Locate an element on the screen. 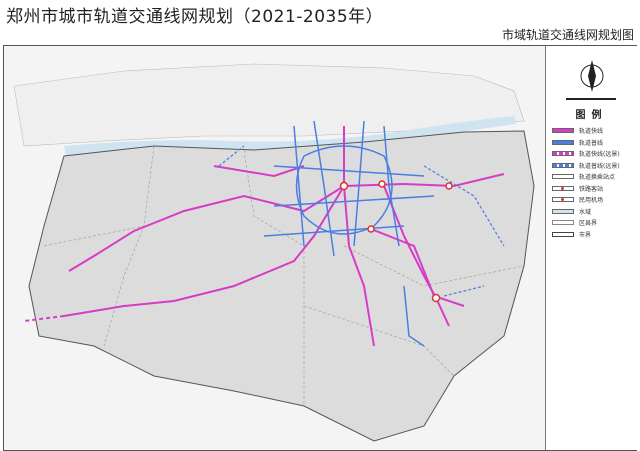 The height and width of the screenshot is (451, 640). legend-item: 轨道换乘站点 is located at coordinates (583, 176).